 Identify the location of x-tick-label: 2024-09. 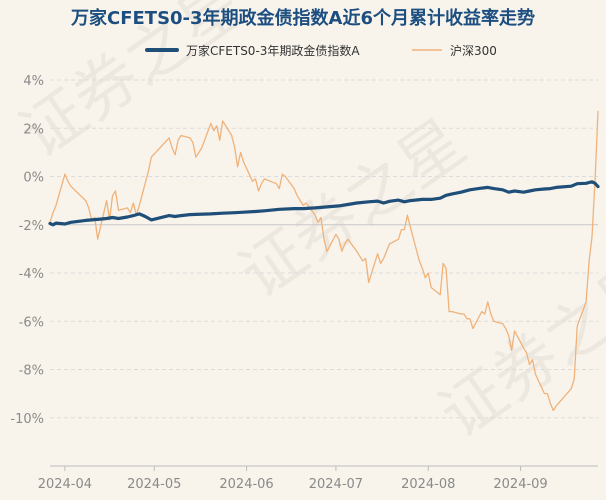
(520, 484).